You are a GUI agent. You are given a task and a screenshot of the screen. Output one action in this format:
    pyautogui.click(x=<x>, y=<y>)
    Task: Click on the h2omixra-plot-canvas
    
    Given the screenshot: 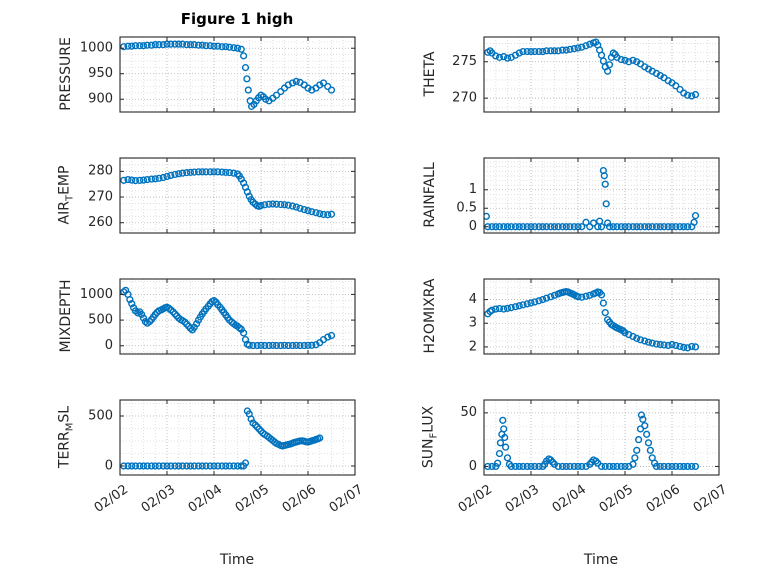 What is the action you would take?
    pyautogui.click(x=573, y=345)
    